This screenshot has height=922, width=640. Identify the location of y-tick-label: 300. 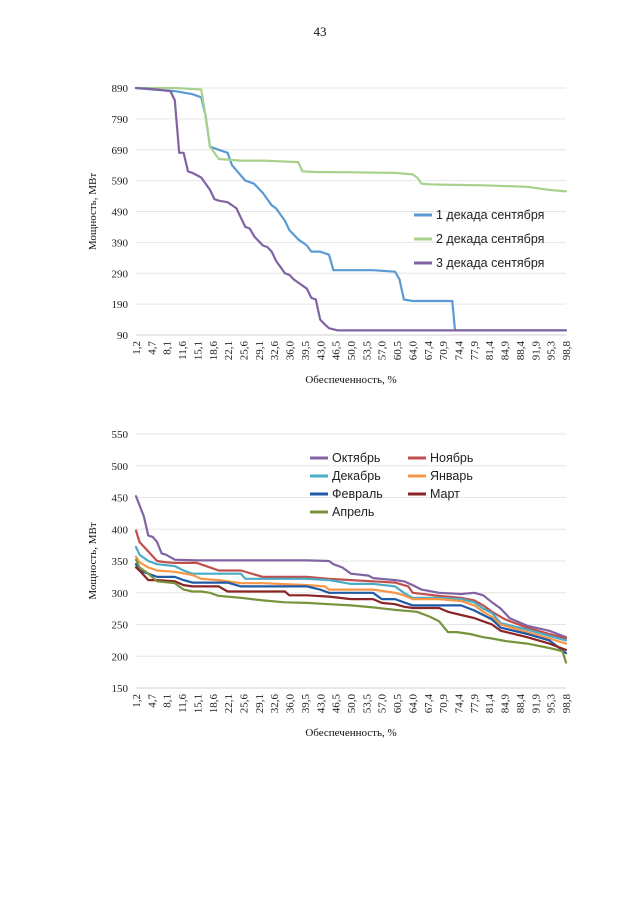
(120, 594).